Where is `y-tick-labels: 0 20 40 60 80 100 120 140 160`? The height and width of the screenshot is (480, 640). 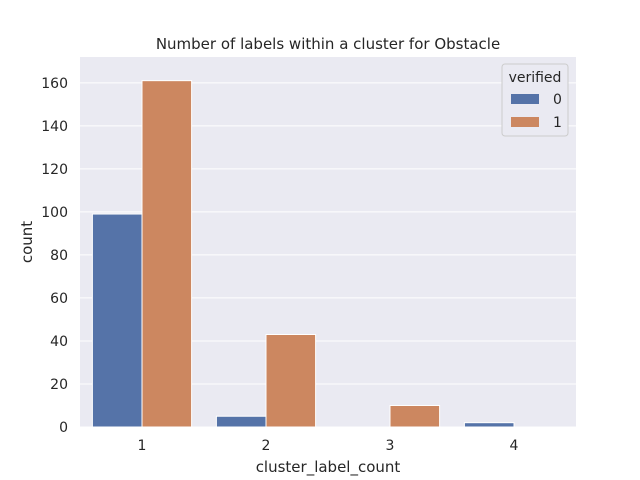 y-tick-labels: 0 20 40 60 80 100 120 140 160 is located at coordinates (54, 256).